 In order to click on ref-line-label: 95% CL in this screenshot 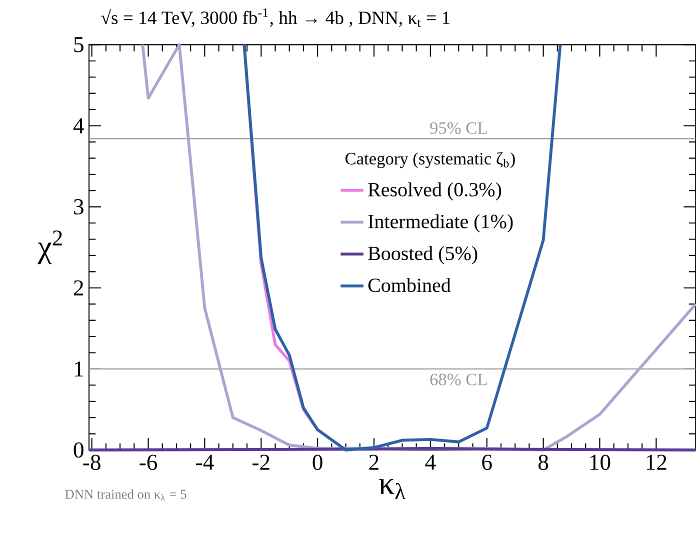, I will do `click(458, 128)`.